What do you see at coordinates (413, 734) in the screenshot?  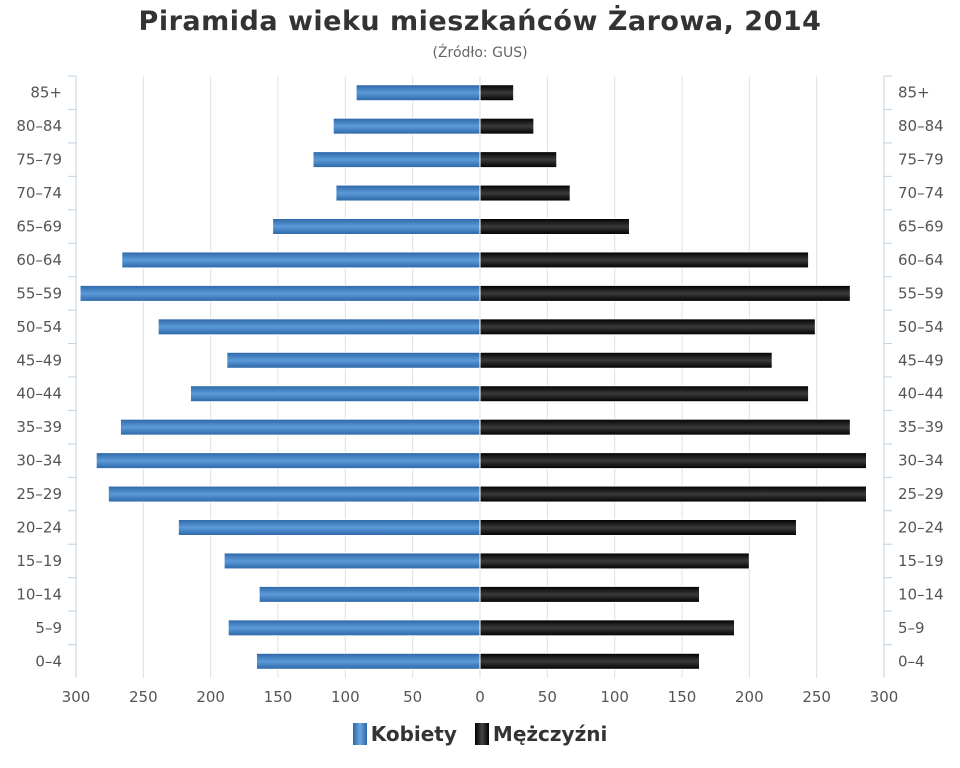 I see `legend-label: Kobiety` at bounding box center [413, 734].